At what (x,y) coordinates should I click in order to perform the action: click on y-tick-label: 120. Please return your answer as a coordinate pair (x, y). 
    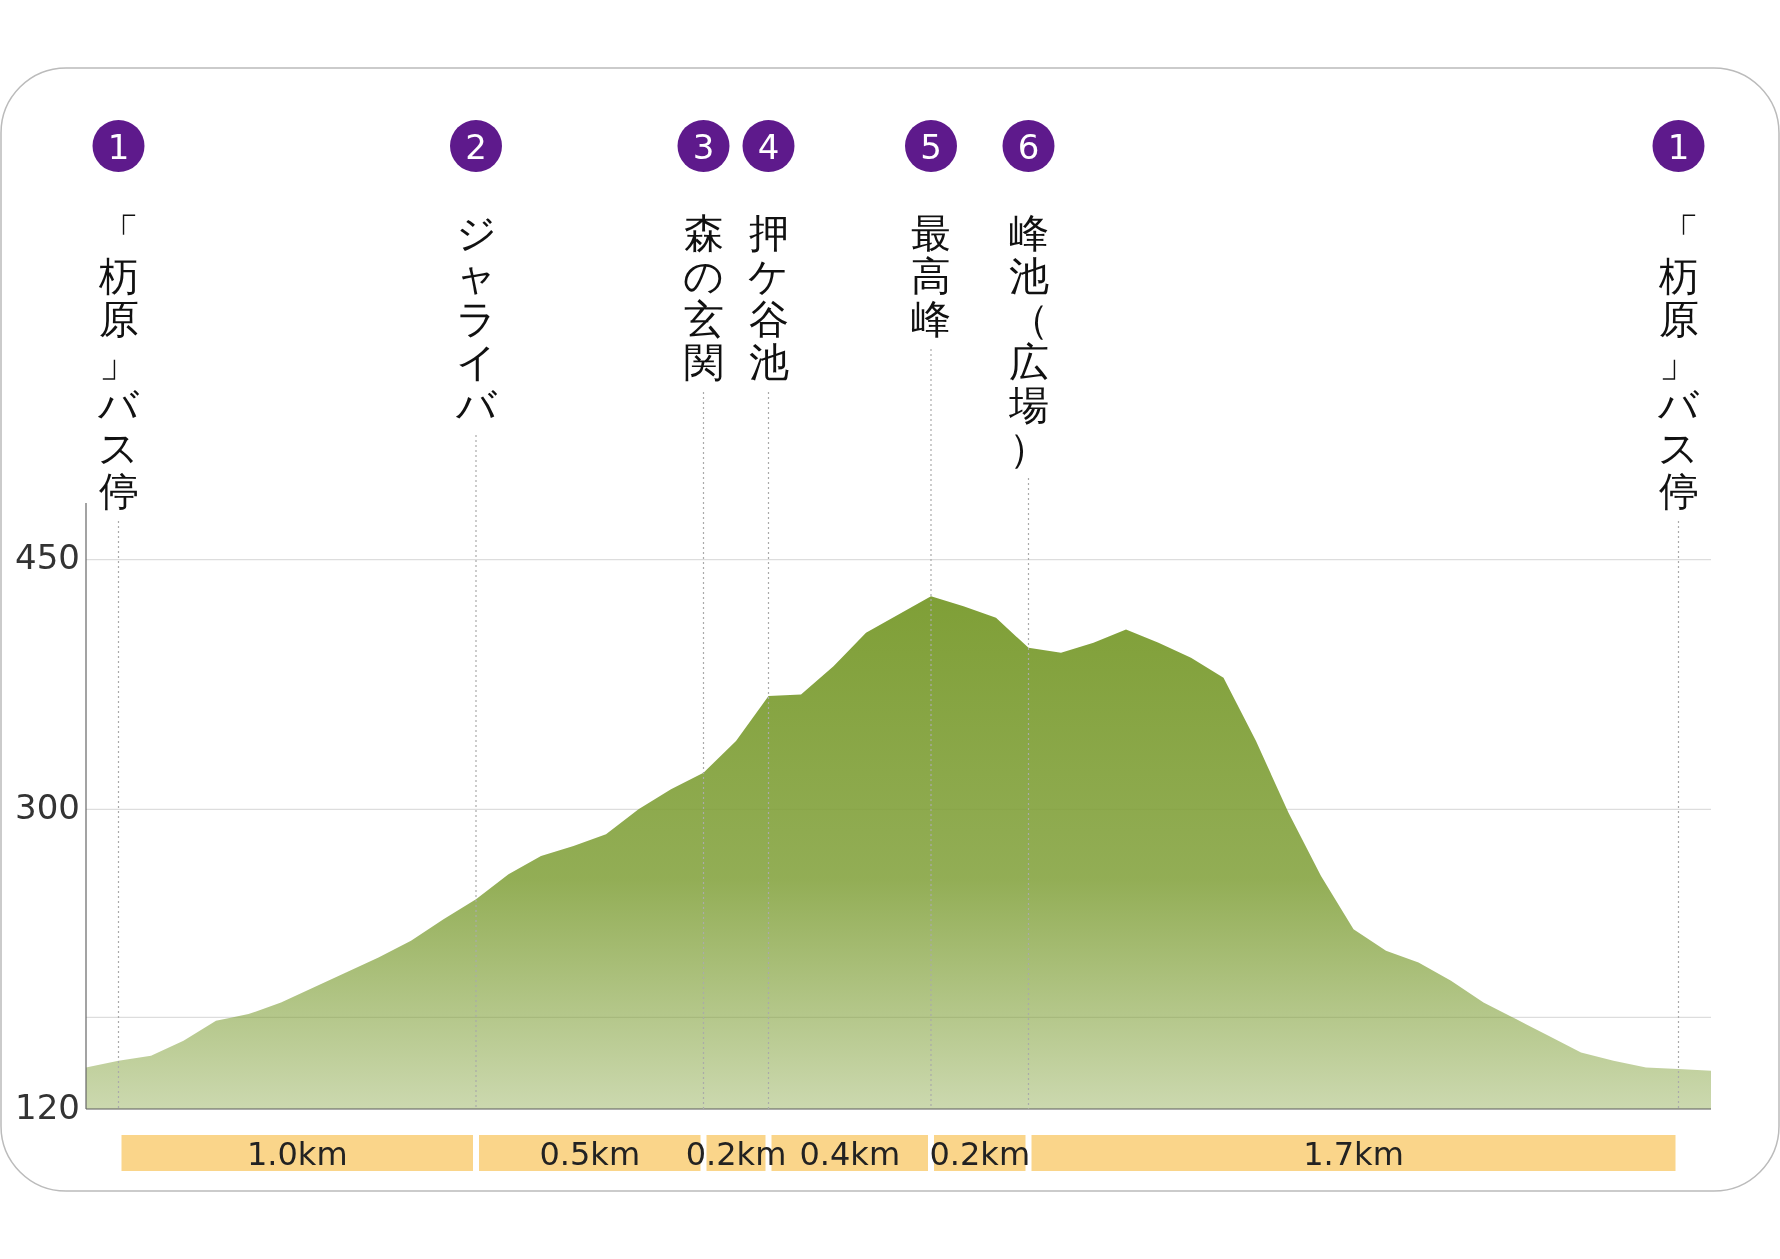
    Looking at the image, I should click on (47, 1106).